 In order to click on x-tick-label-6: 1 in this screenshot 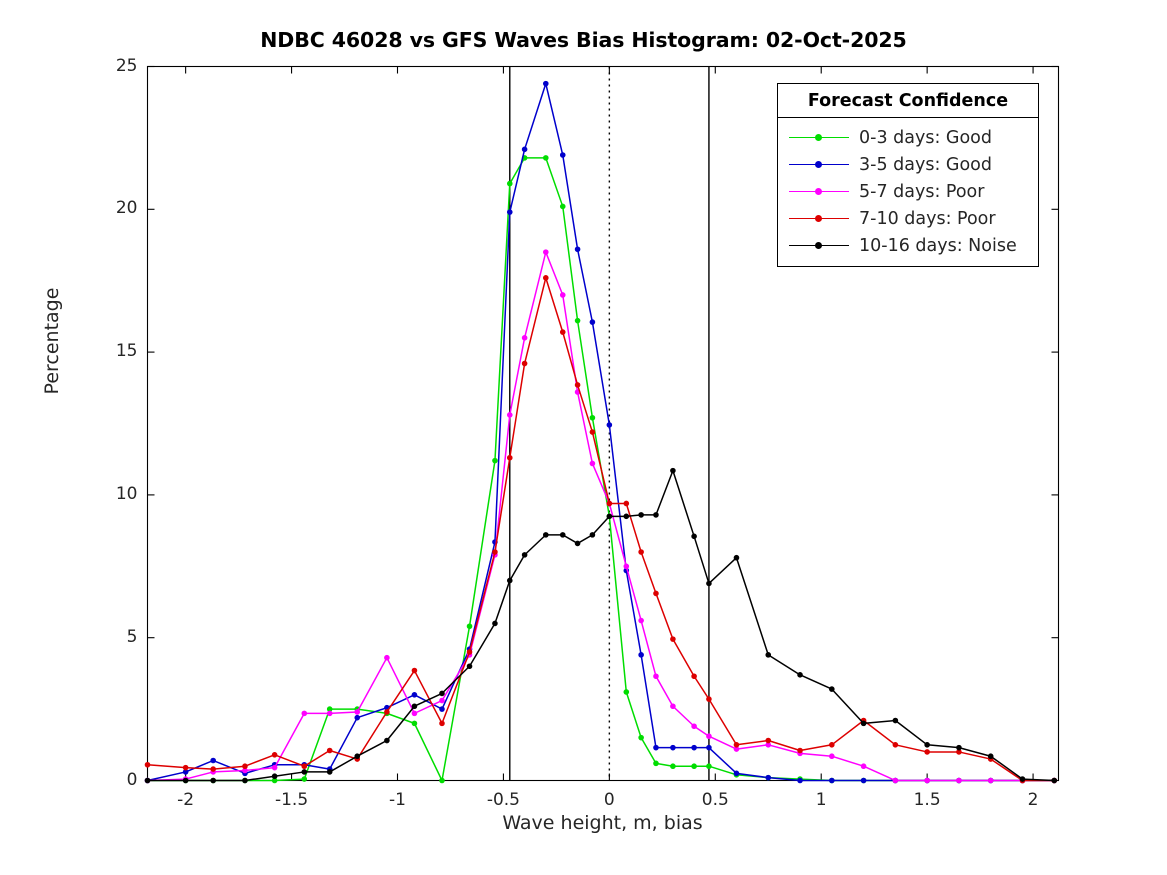, I will do `click(821, 799)`.